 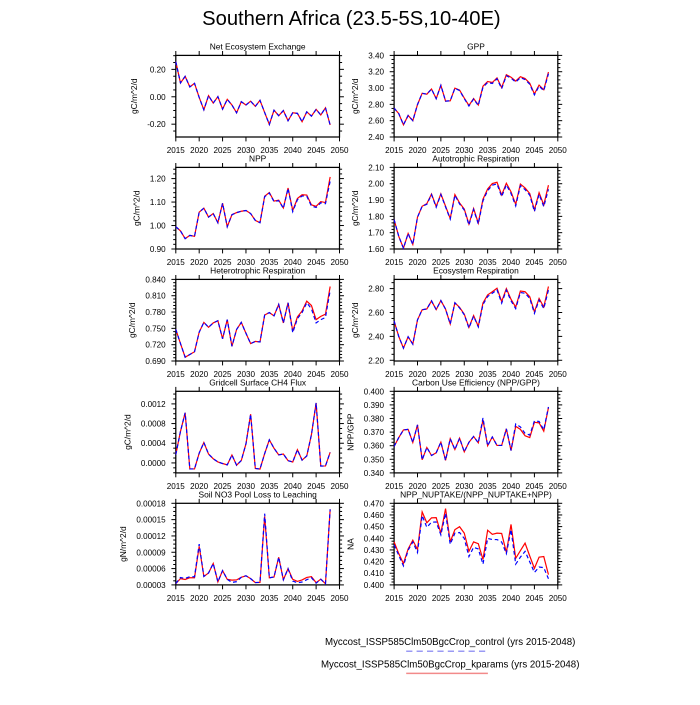 I want to click on svg-text: 0.00003, so click(x=151, y=585).